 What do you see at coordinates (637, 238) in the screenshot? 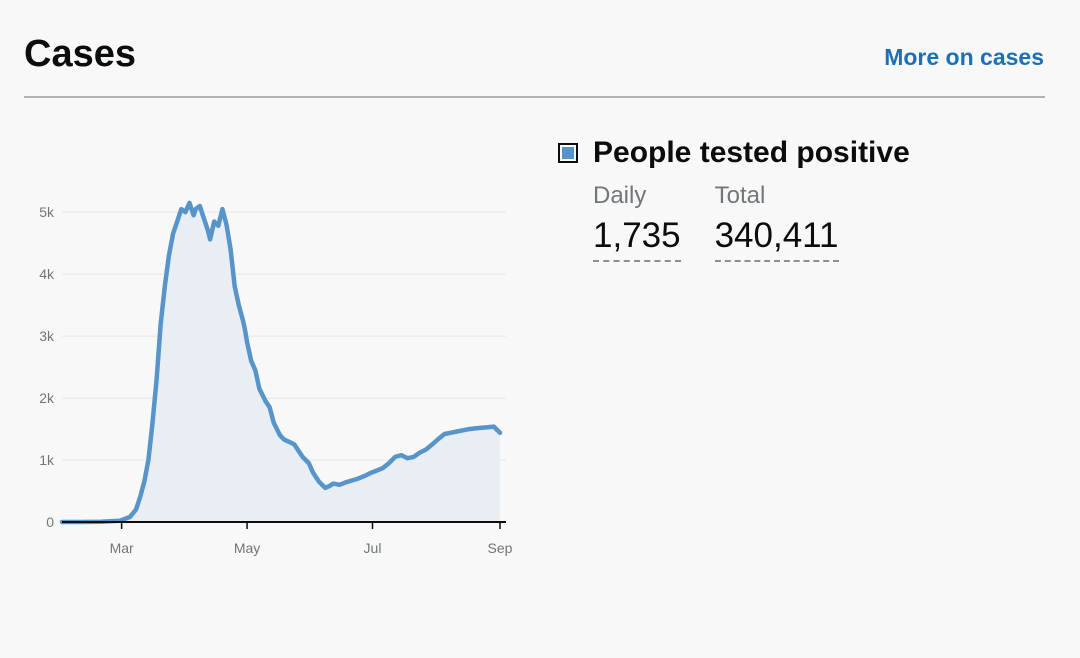
I see `daily-value: 1,735` at bounding box center [637, 238].